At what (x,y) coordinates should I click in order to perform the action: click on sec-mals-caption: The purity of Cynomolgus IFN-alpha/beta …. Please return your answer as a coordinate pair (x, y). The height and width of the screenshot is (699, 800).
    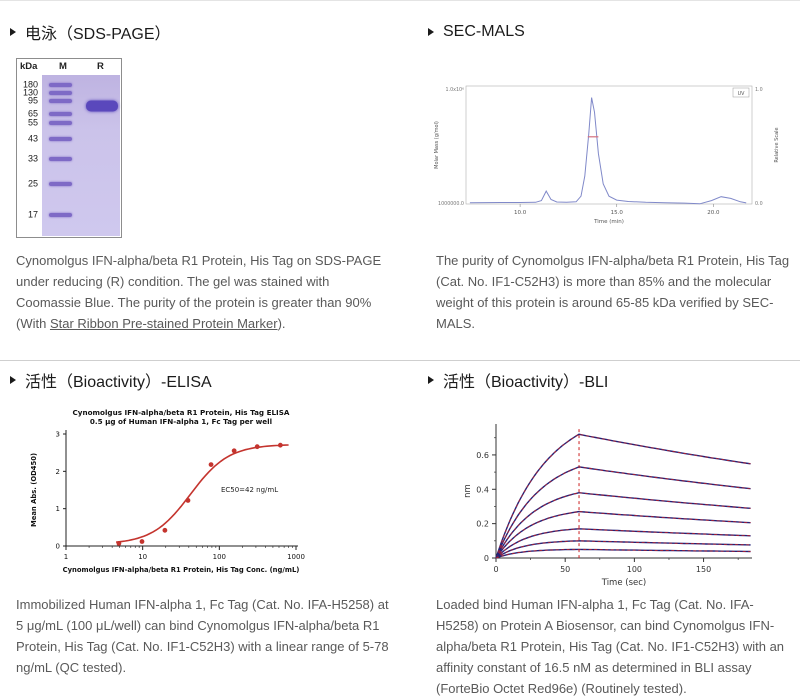
    Looking at the image, I should click on (613, 292).